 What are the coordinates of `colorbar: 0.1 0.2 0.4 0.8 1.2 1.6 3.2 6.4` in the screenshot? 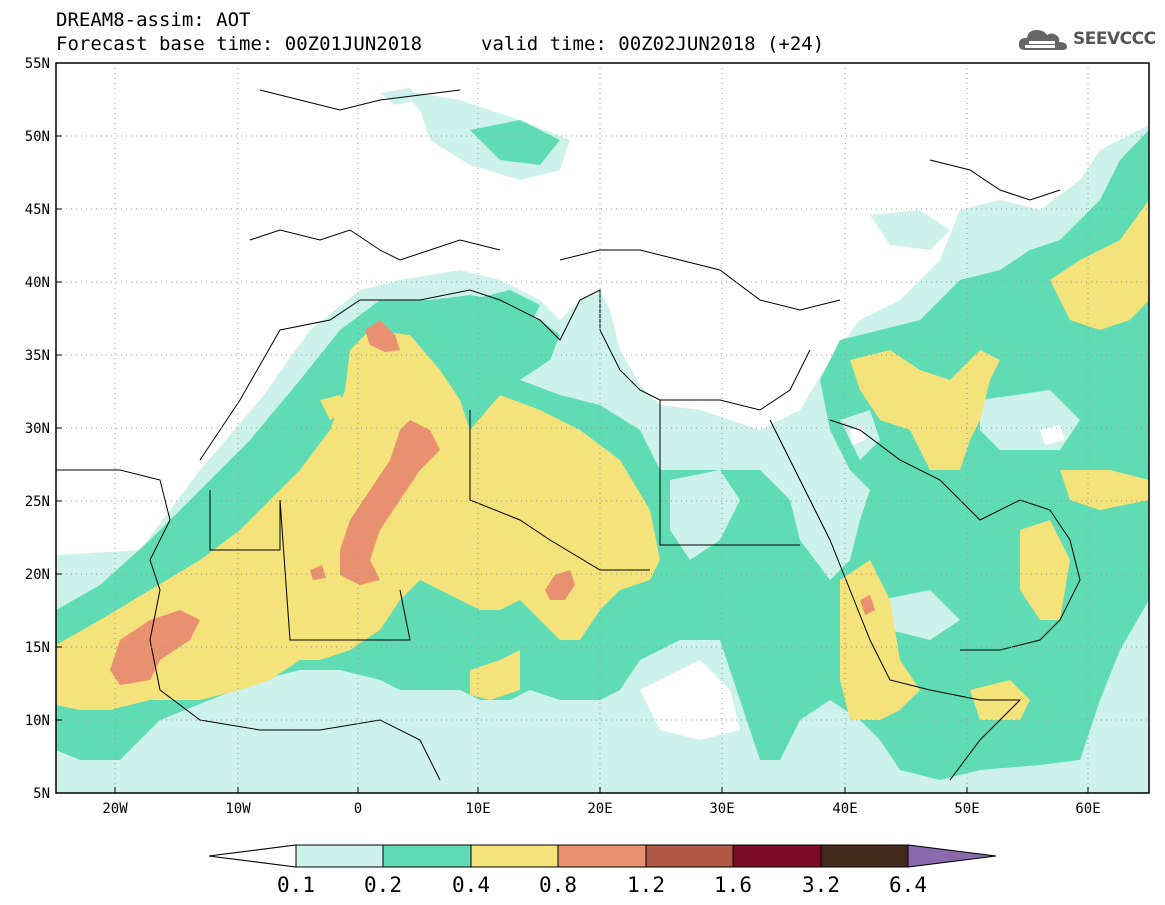 It's located at (602, 870).